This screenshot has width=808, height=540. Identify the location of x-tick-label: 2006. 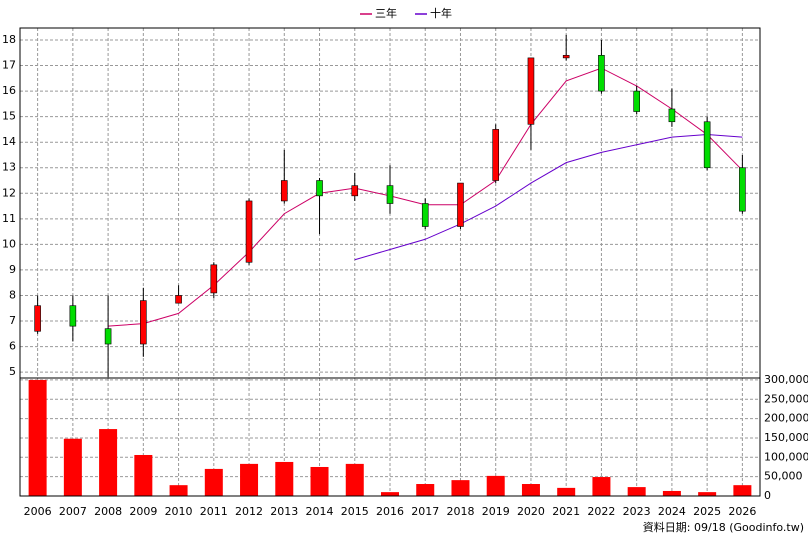
(38, 511).